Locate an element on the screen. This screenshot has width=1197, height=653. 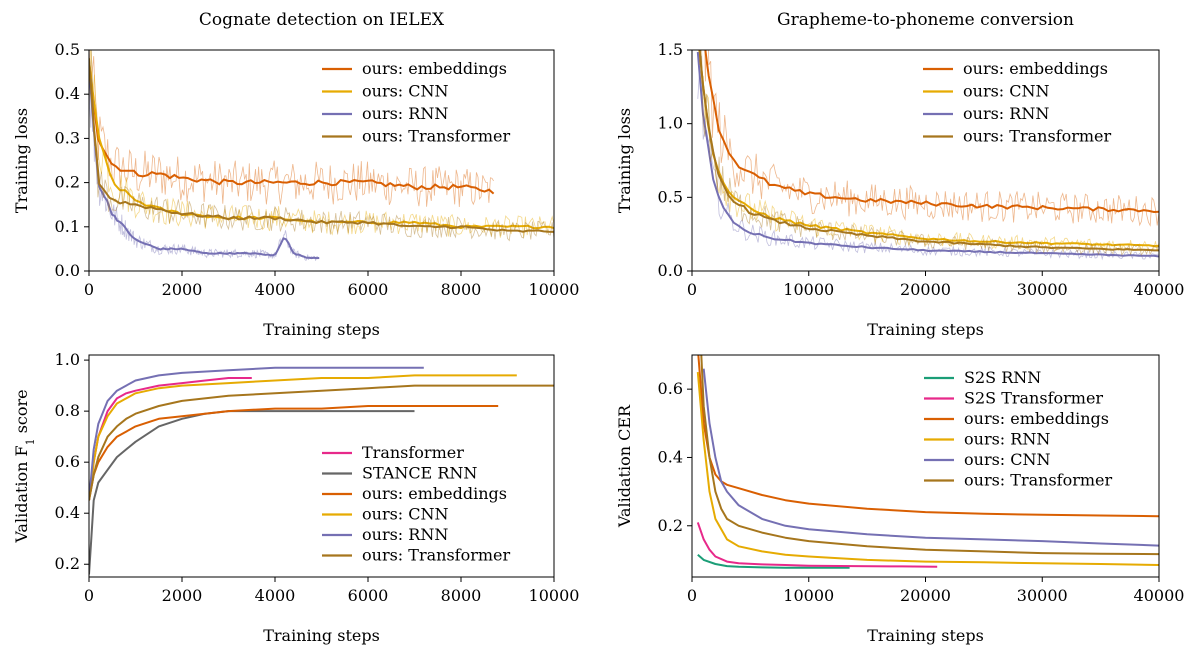
y-axis-label: Validation F1 score is located at coordinates (24, 466).